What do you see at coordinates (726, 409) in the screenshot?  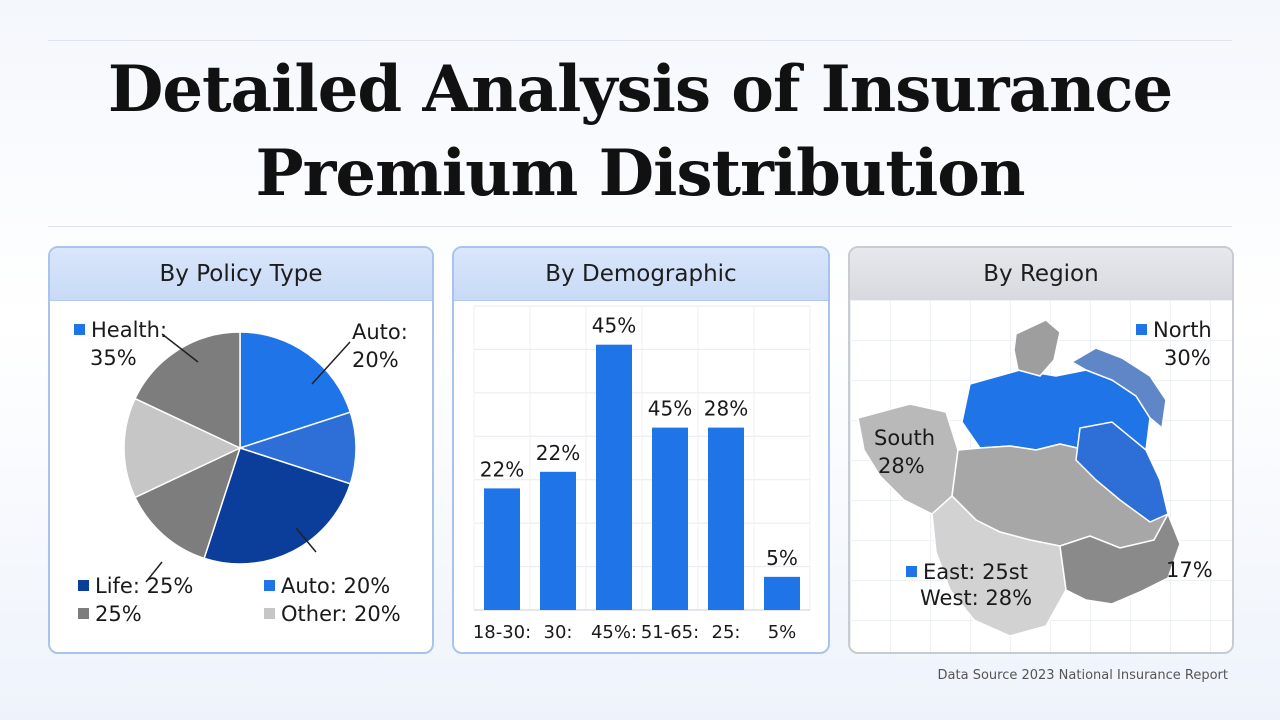 I see `bar-data-label-4: 28%` at bounding box center [726, 409].